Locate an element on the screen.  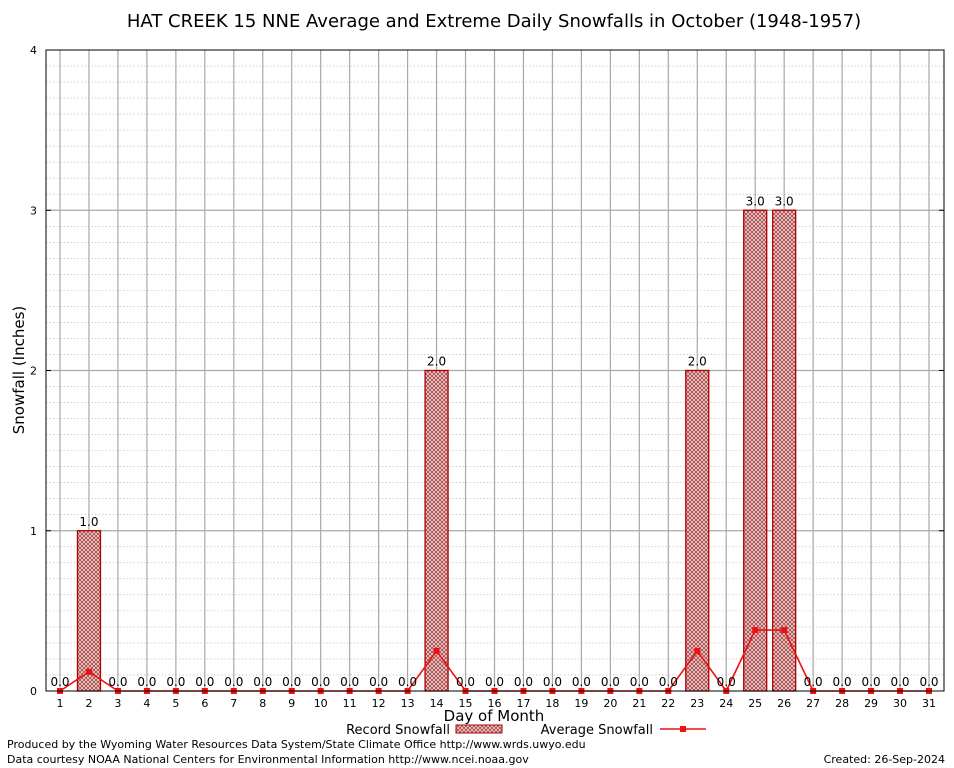
value-label-day-13: 0.0 is located at coordinates (407, 682).